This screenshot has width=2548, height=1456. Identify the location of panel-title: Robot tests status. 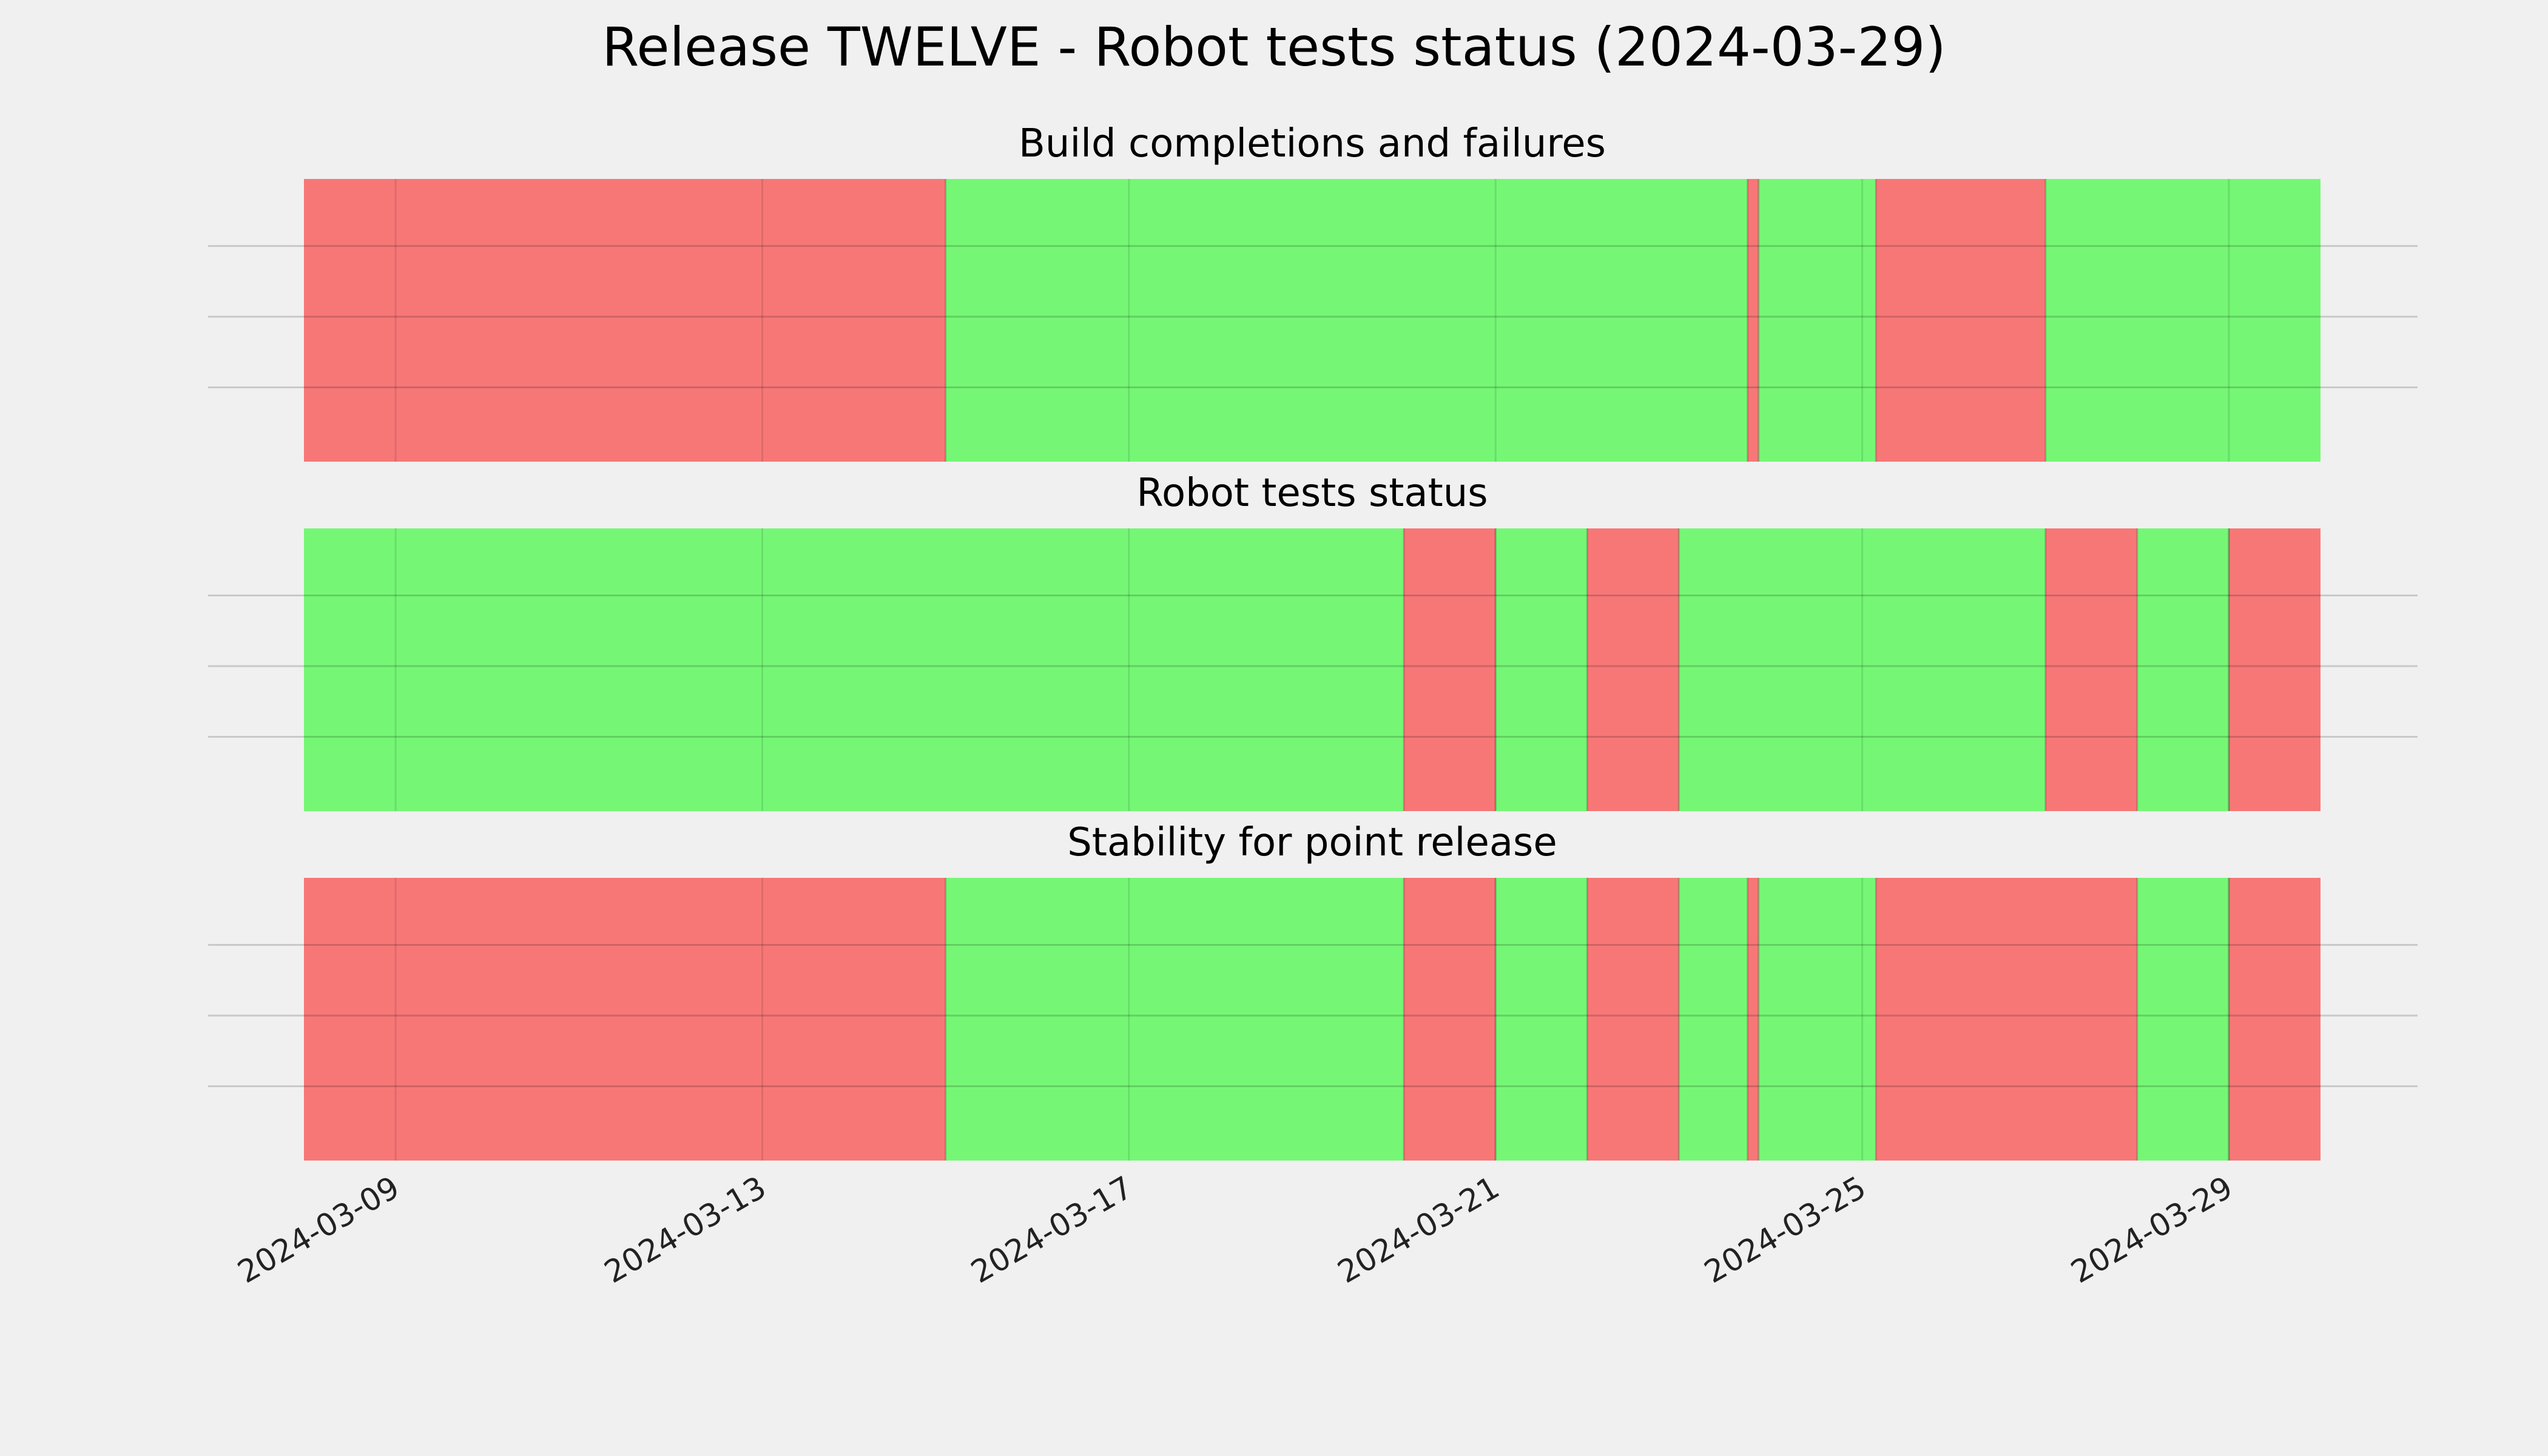
(1312, 493).